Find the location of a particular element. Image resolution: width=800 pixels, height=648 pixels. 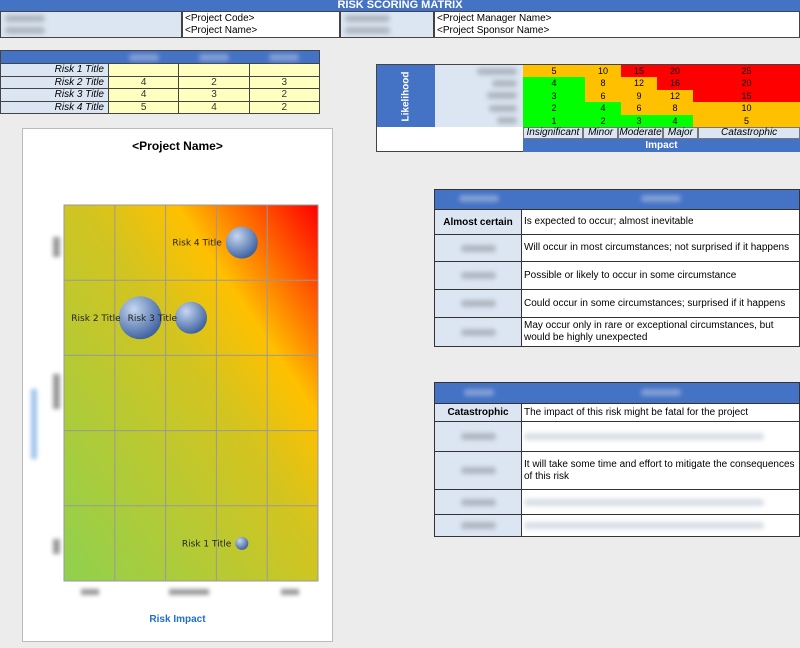

risk-row: Risk 2 Title 4 2 3 is located at coordinates (160, 82).